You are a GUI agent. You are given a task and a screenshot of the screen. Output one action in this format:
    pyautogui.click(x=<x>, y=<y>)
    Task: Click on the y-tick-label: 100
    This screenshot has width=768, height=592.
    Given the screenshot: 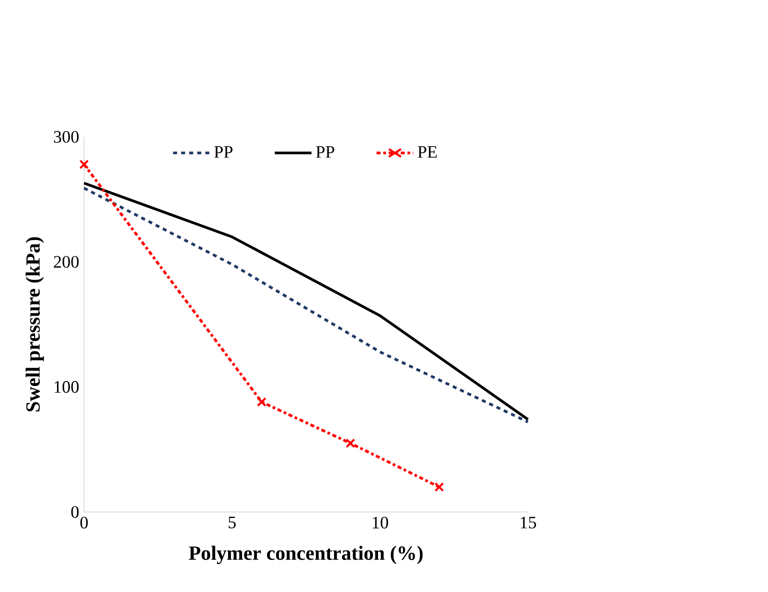 What is the action you would take?
    pyautogui.click(x=66, y=386)
    